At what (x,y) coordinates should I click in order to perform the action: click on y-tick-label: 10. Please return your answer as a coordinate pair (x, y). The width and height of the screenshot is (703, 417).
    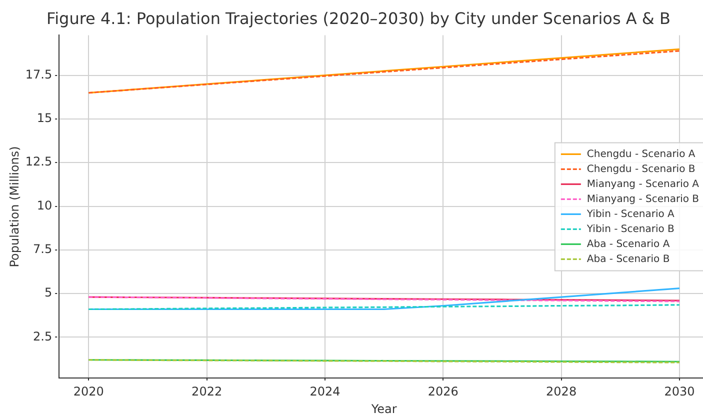
    Looking at the image, I should click on (44, 205).